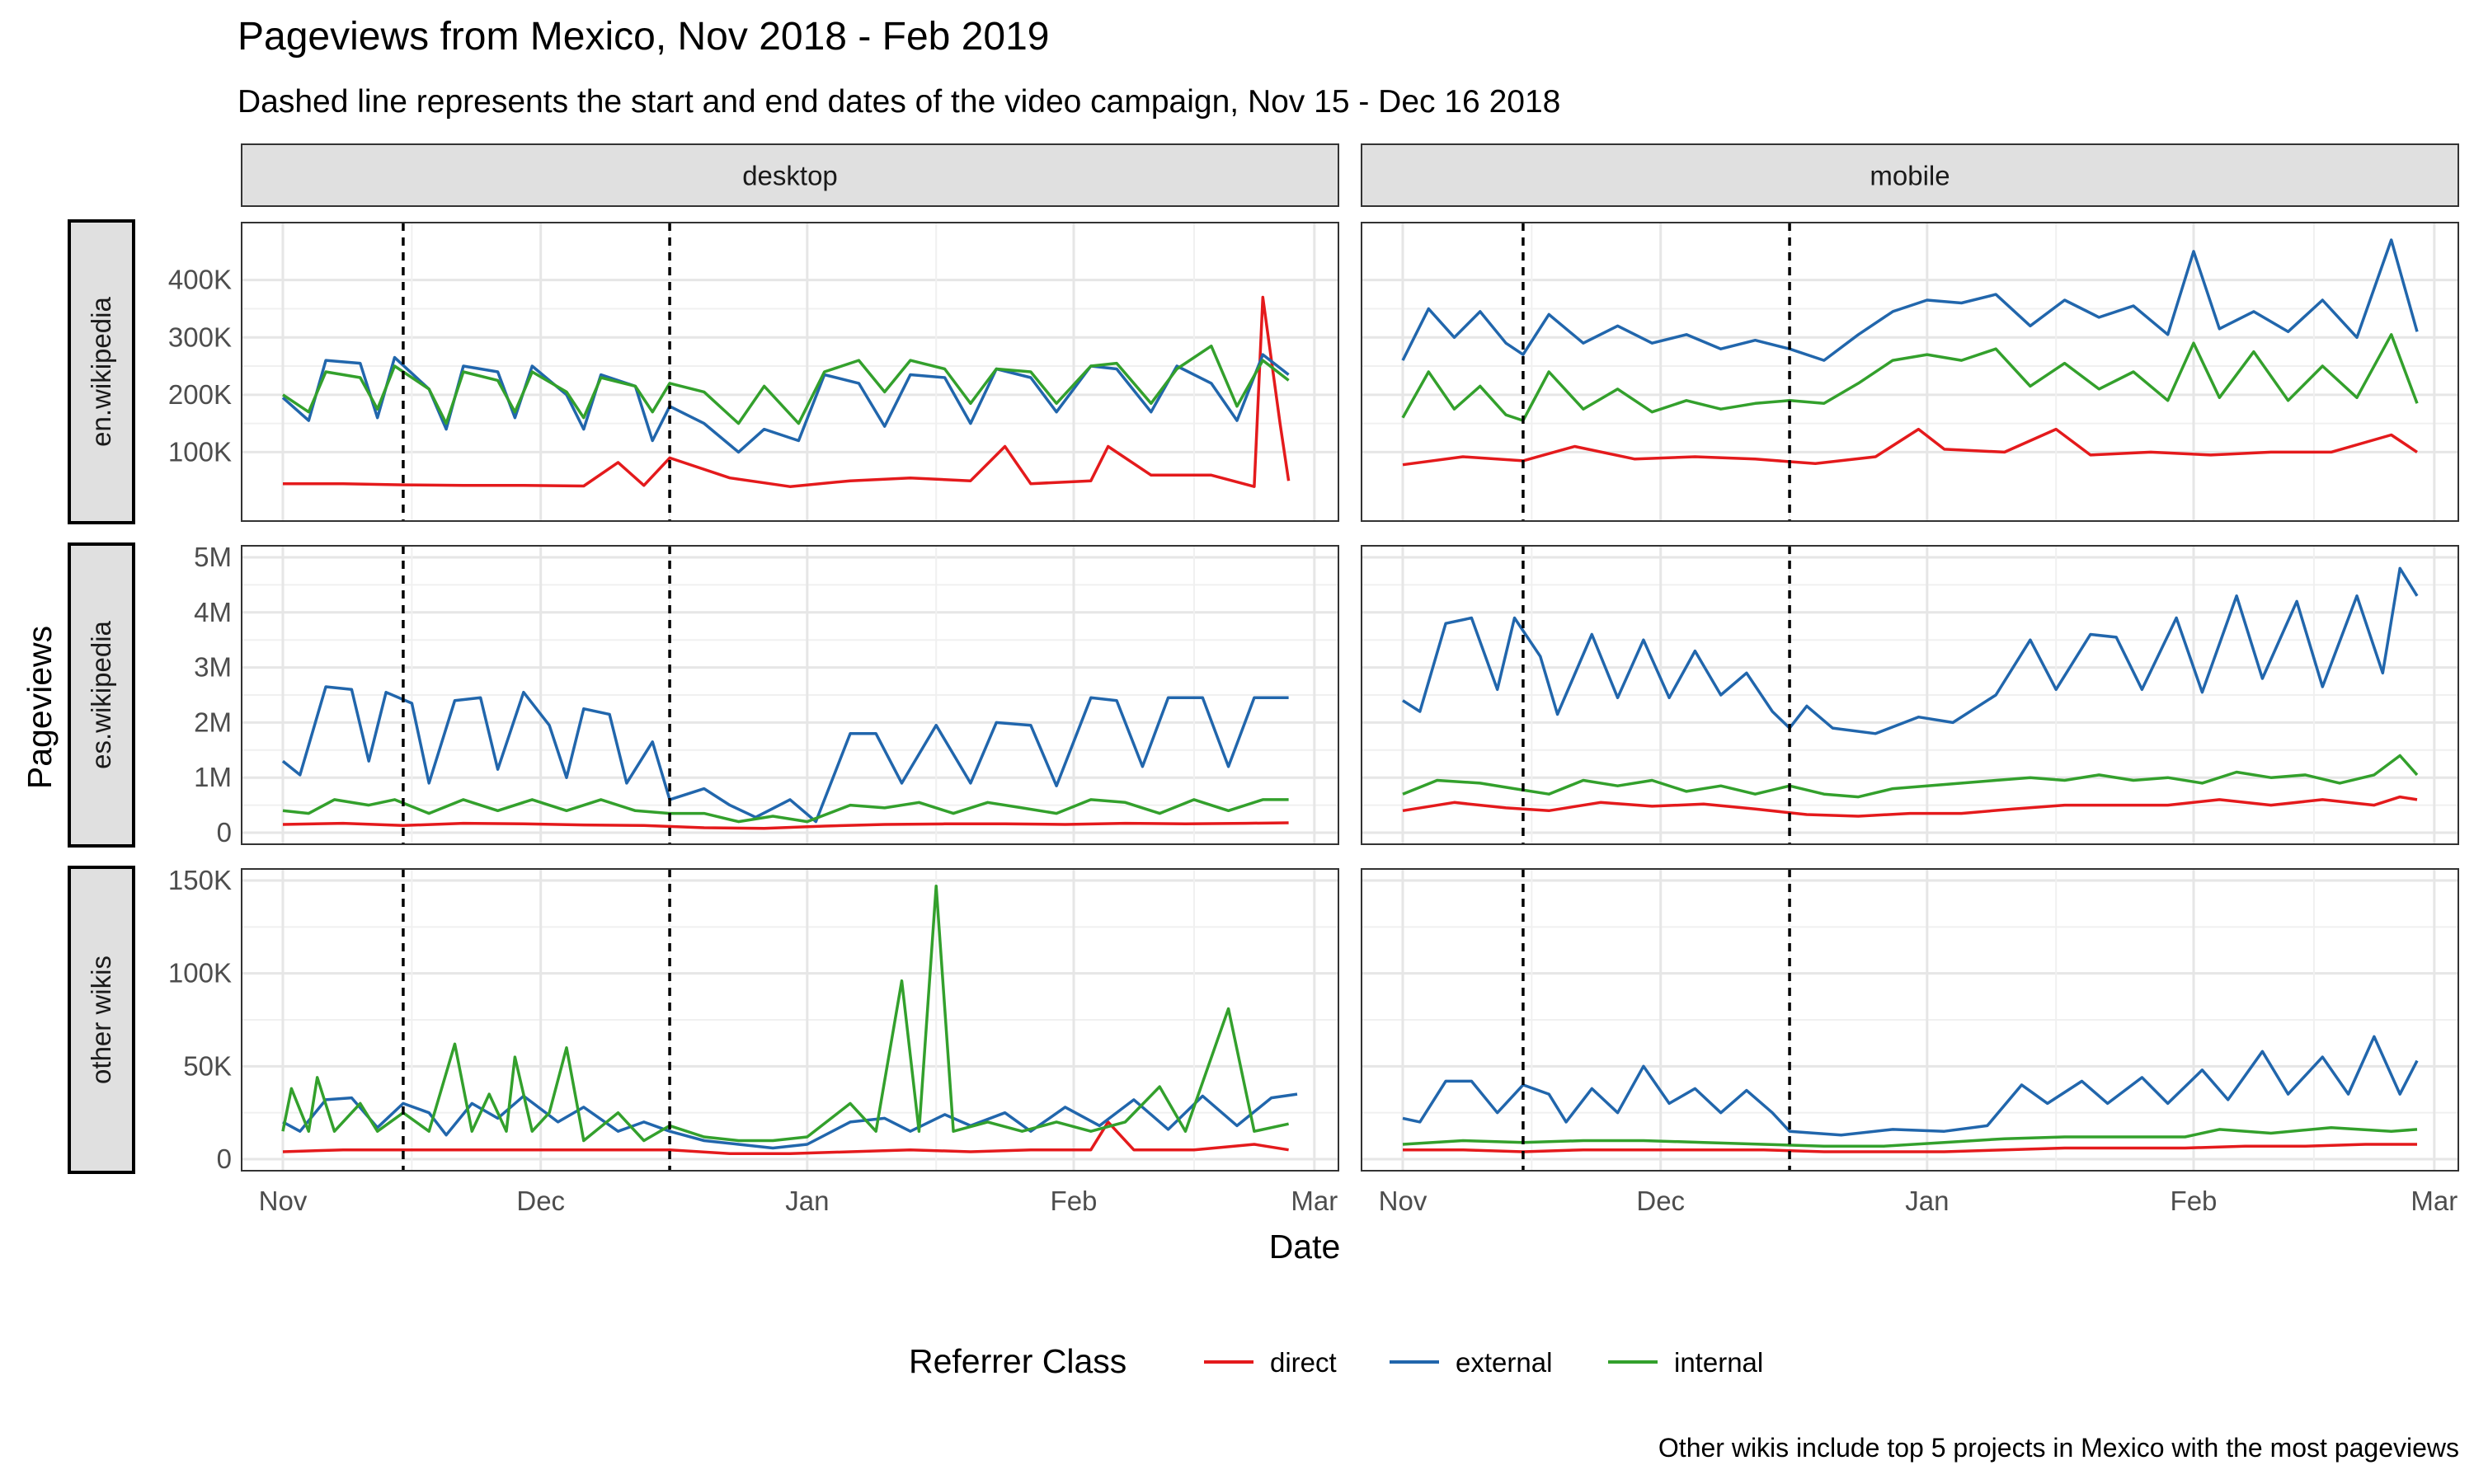 The width and height of the screenshot is (2474, 1484). I want to click on row-label-other wikis: other wikis, so click(101, 1020).